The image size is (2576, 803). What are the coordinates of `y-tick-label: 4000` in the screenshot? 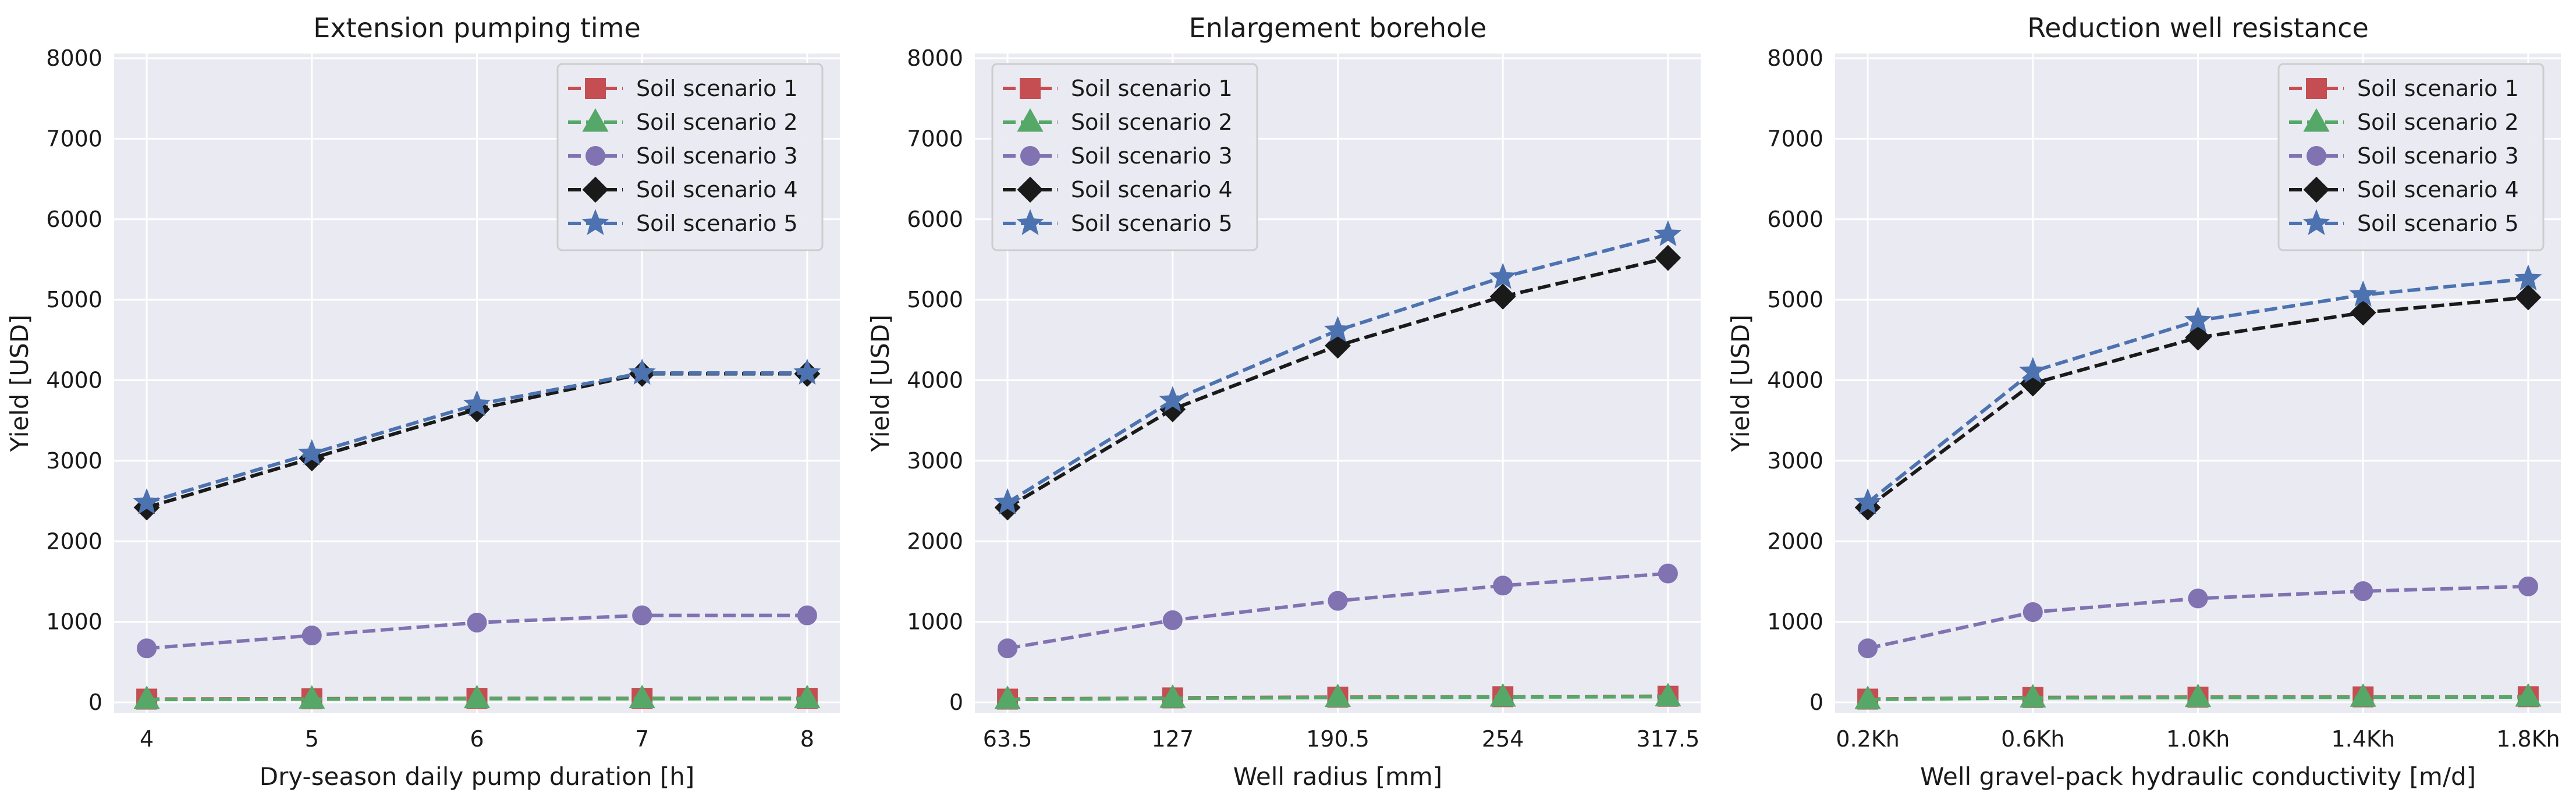 It's located at (1795, 380).